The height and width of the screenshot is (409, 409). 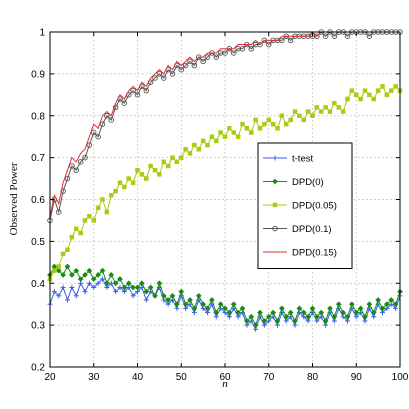 I want to click on y-tick-label: 0.3, so click(x=38, y=326).